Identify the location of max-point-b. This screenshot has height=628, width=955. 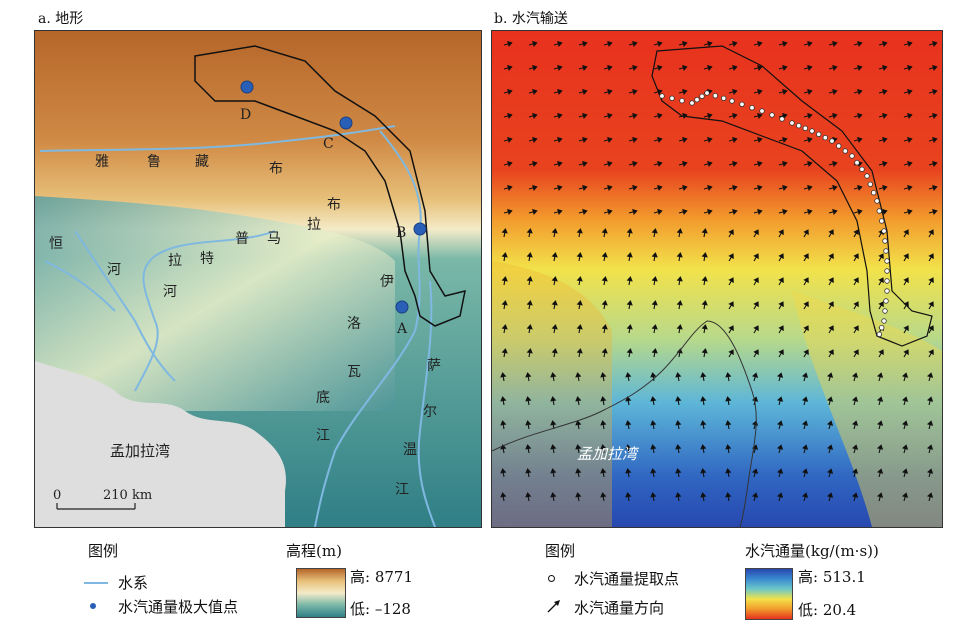
(420, 229).